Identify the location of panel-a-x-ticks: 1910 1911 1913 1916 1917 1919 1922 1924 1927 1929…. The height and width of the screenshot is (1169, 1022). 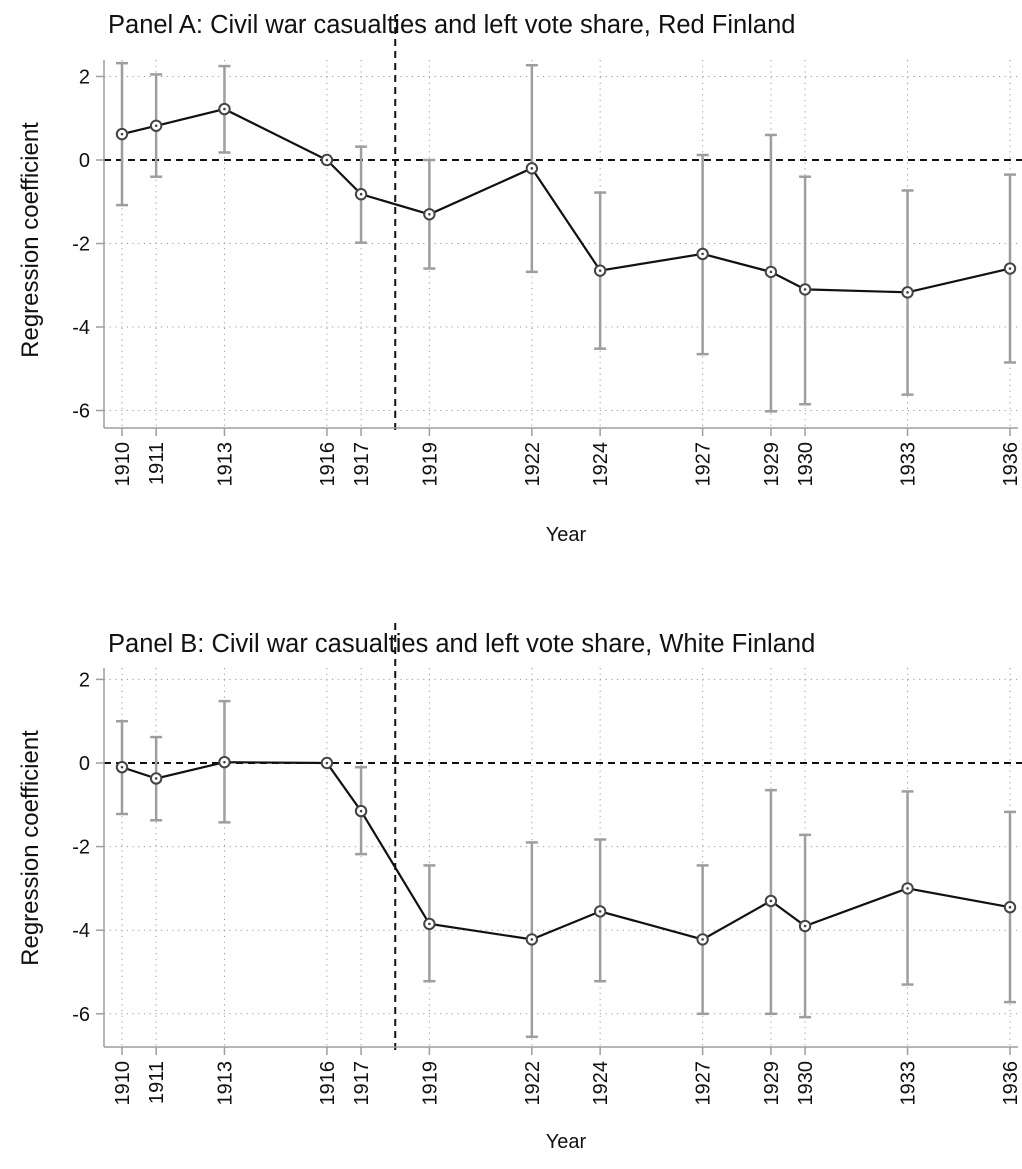
(567, 457).